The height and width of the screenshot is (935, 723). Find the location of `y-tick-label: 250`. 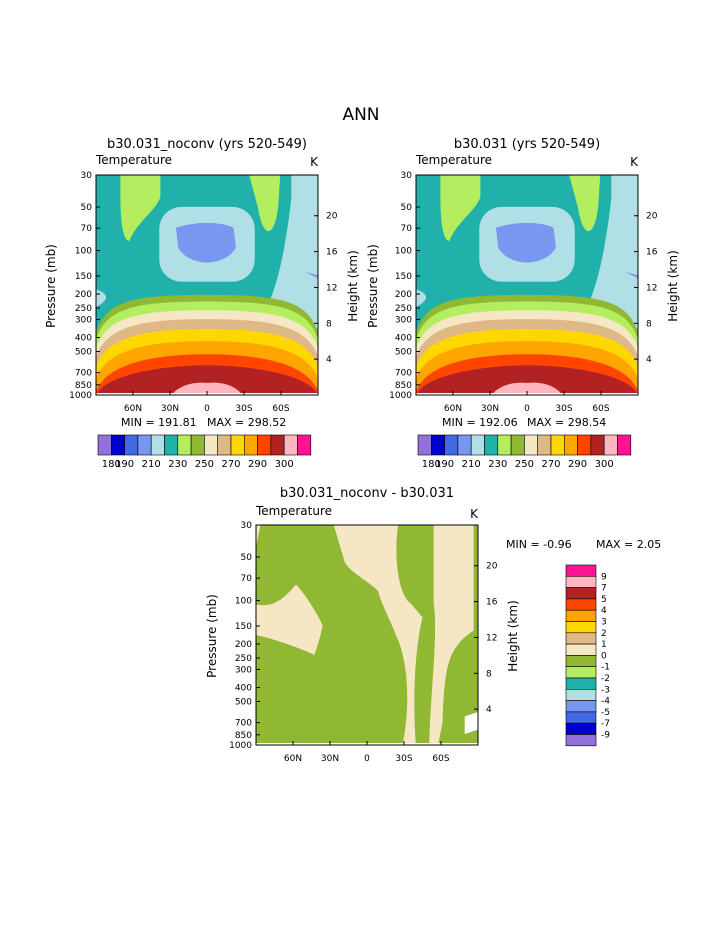

y-tick-label: 250 is located at coordinates (403, 309).